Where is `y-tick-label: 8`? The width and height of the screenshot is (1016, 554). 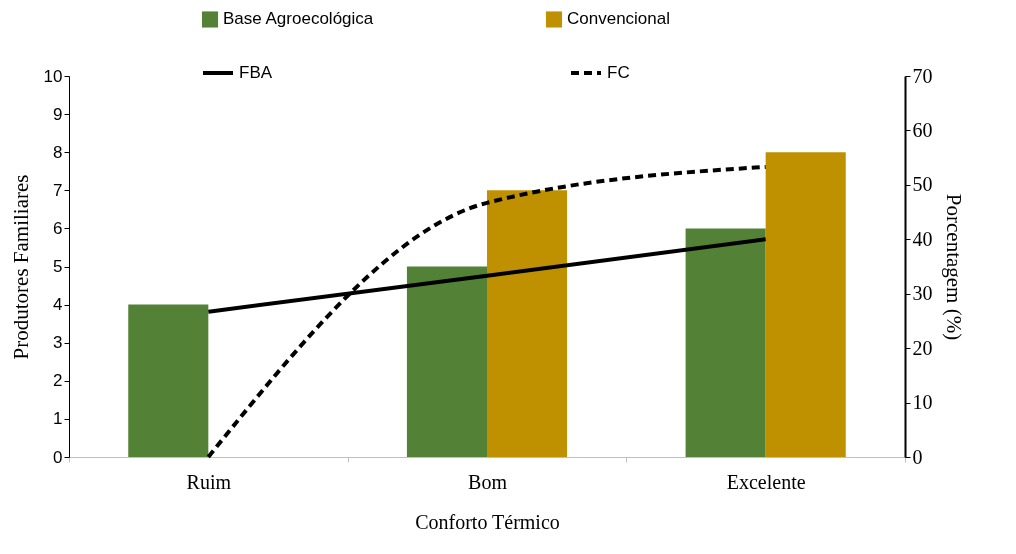 y-tick-label: 8 is located at coordinates (58, 152).